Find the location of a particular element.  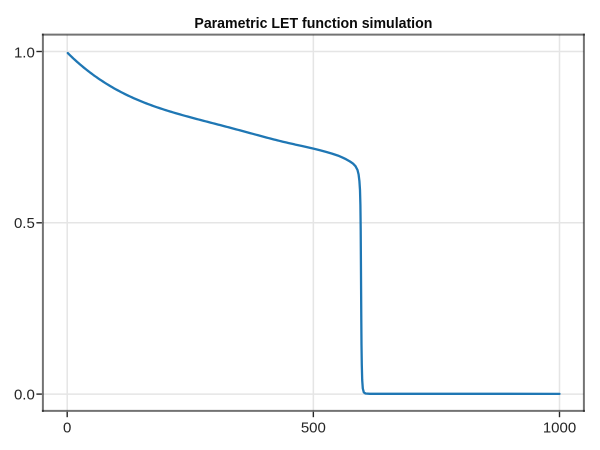

svg-text: 0 is located at coordinates (67, 427).